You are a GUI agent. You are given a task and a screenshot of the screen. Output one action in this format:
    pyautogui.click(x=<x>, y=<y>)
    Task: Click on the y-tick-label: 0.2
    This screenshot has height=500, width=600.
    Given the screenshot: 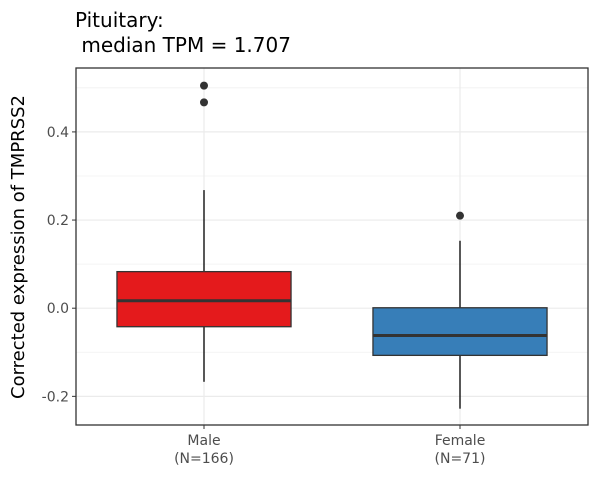 What is the action you would take?
    pyautogui.click(x=58, y=221)
    